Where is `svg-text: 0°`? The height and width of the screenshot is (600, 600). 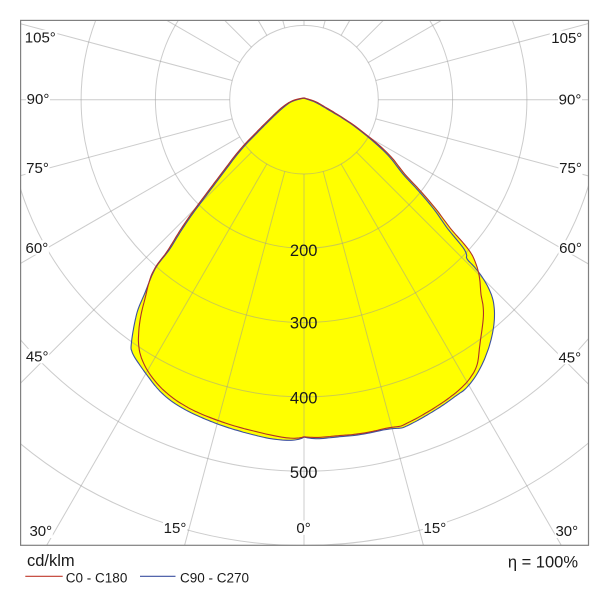 svg-text: 0° is located at coordinates (303, 528).